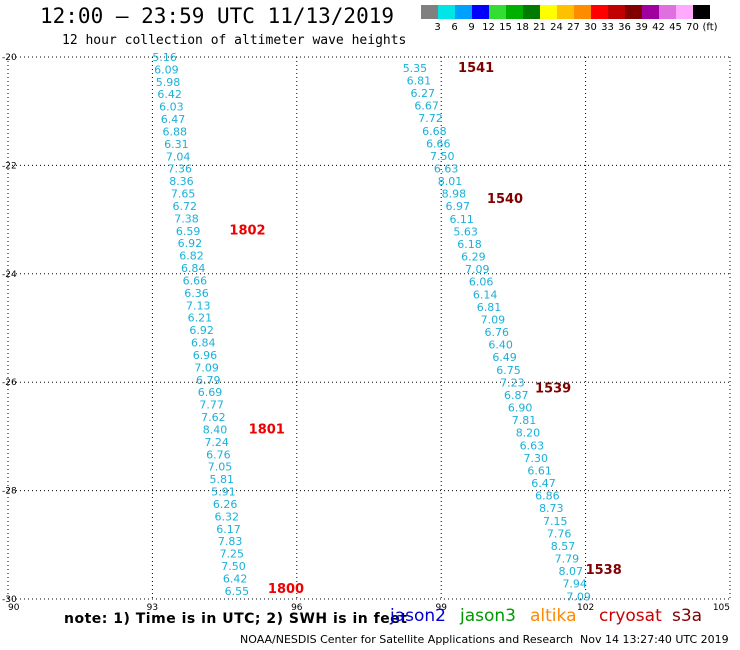 This screenshot has height=650, width=740. I want to click on swh-value-label: 6.79, so click(208, 380).